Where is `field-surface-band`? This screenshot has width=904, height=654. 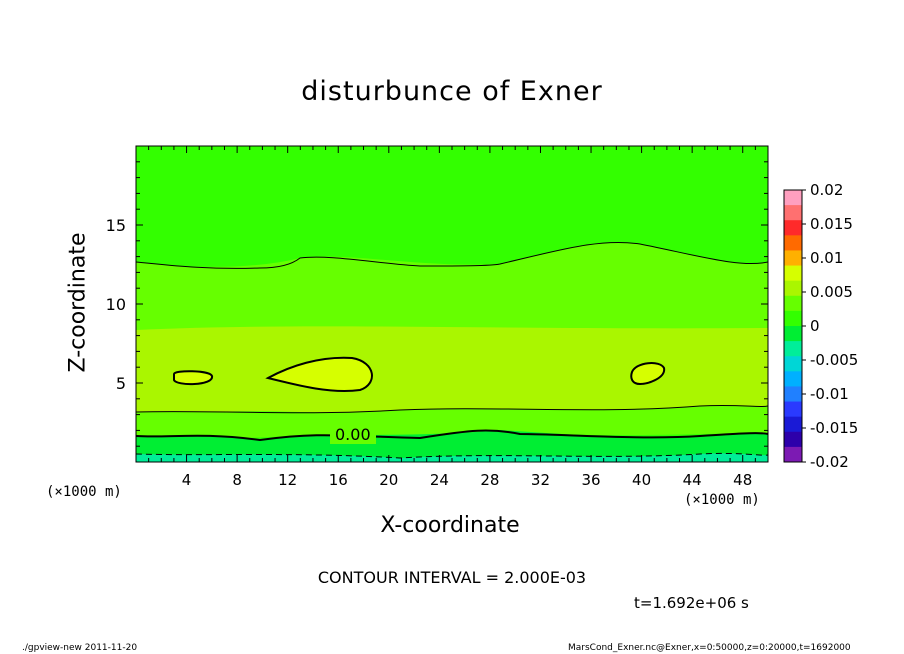
field-surface-band is located at coordinates (452, 457).